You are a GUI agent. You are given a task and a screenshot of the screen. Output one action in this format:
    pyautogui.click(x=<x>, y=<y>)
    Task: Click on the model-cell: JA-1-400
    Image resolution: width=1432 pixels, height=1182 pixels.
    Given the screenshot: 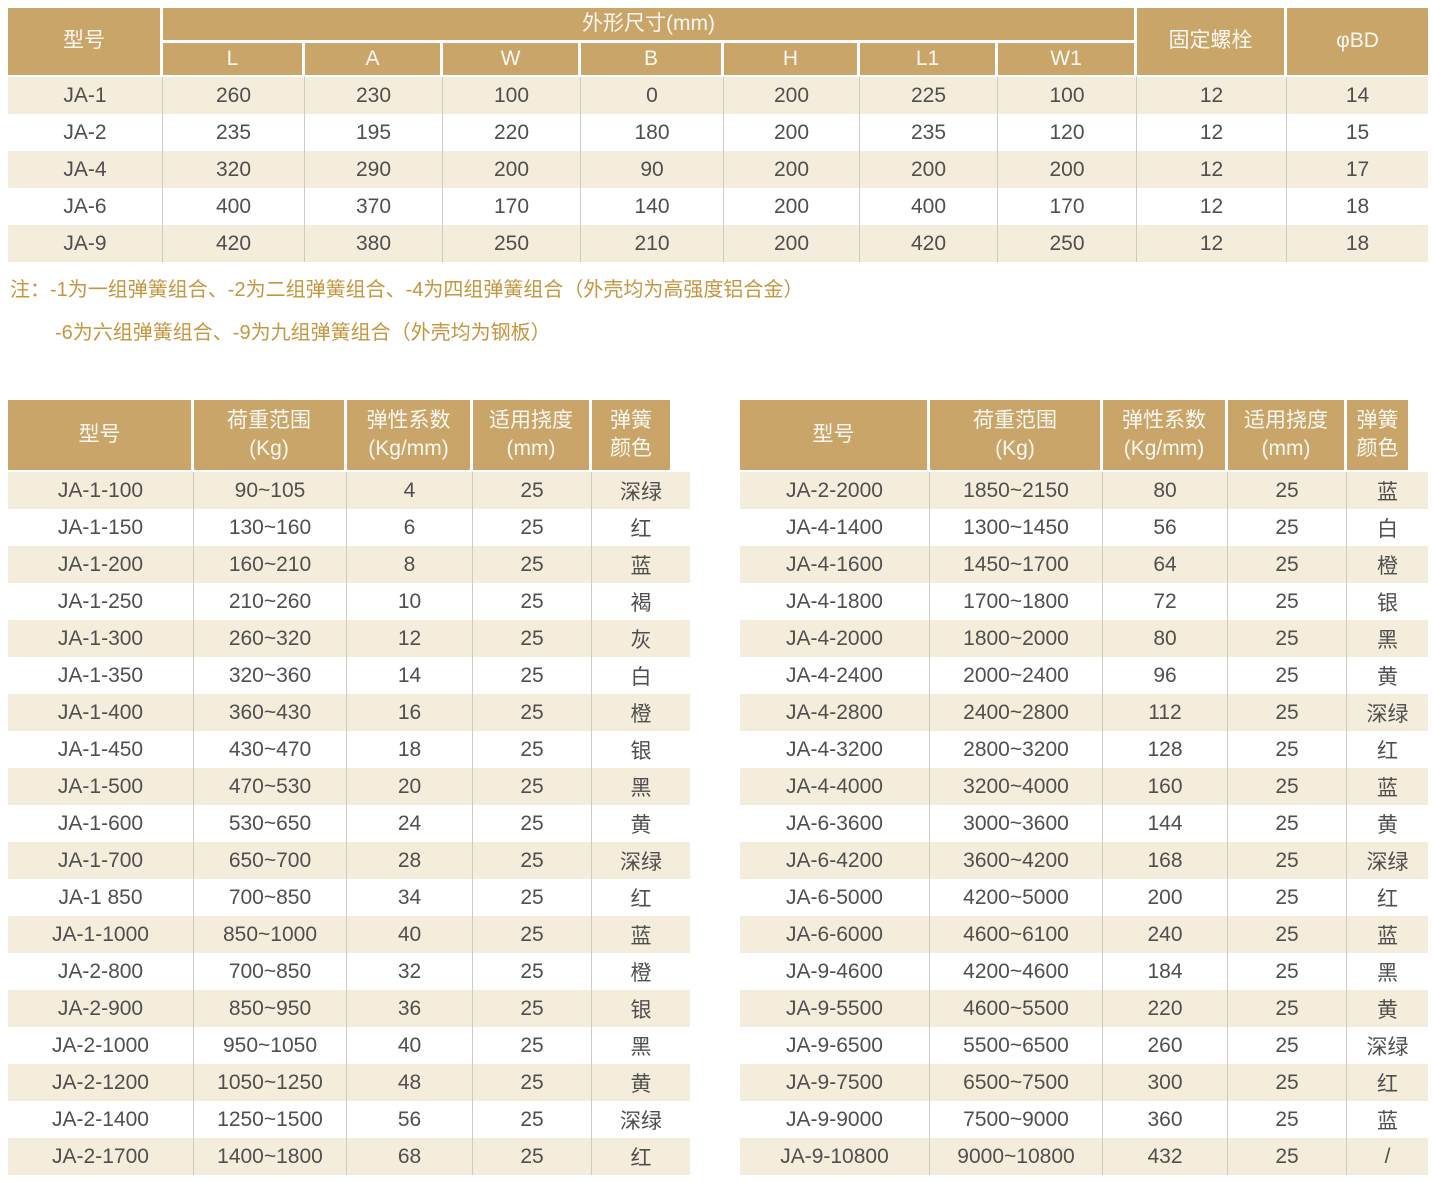 What is the action you would take?
    pyautogui.click(x=101, y=712)
    